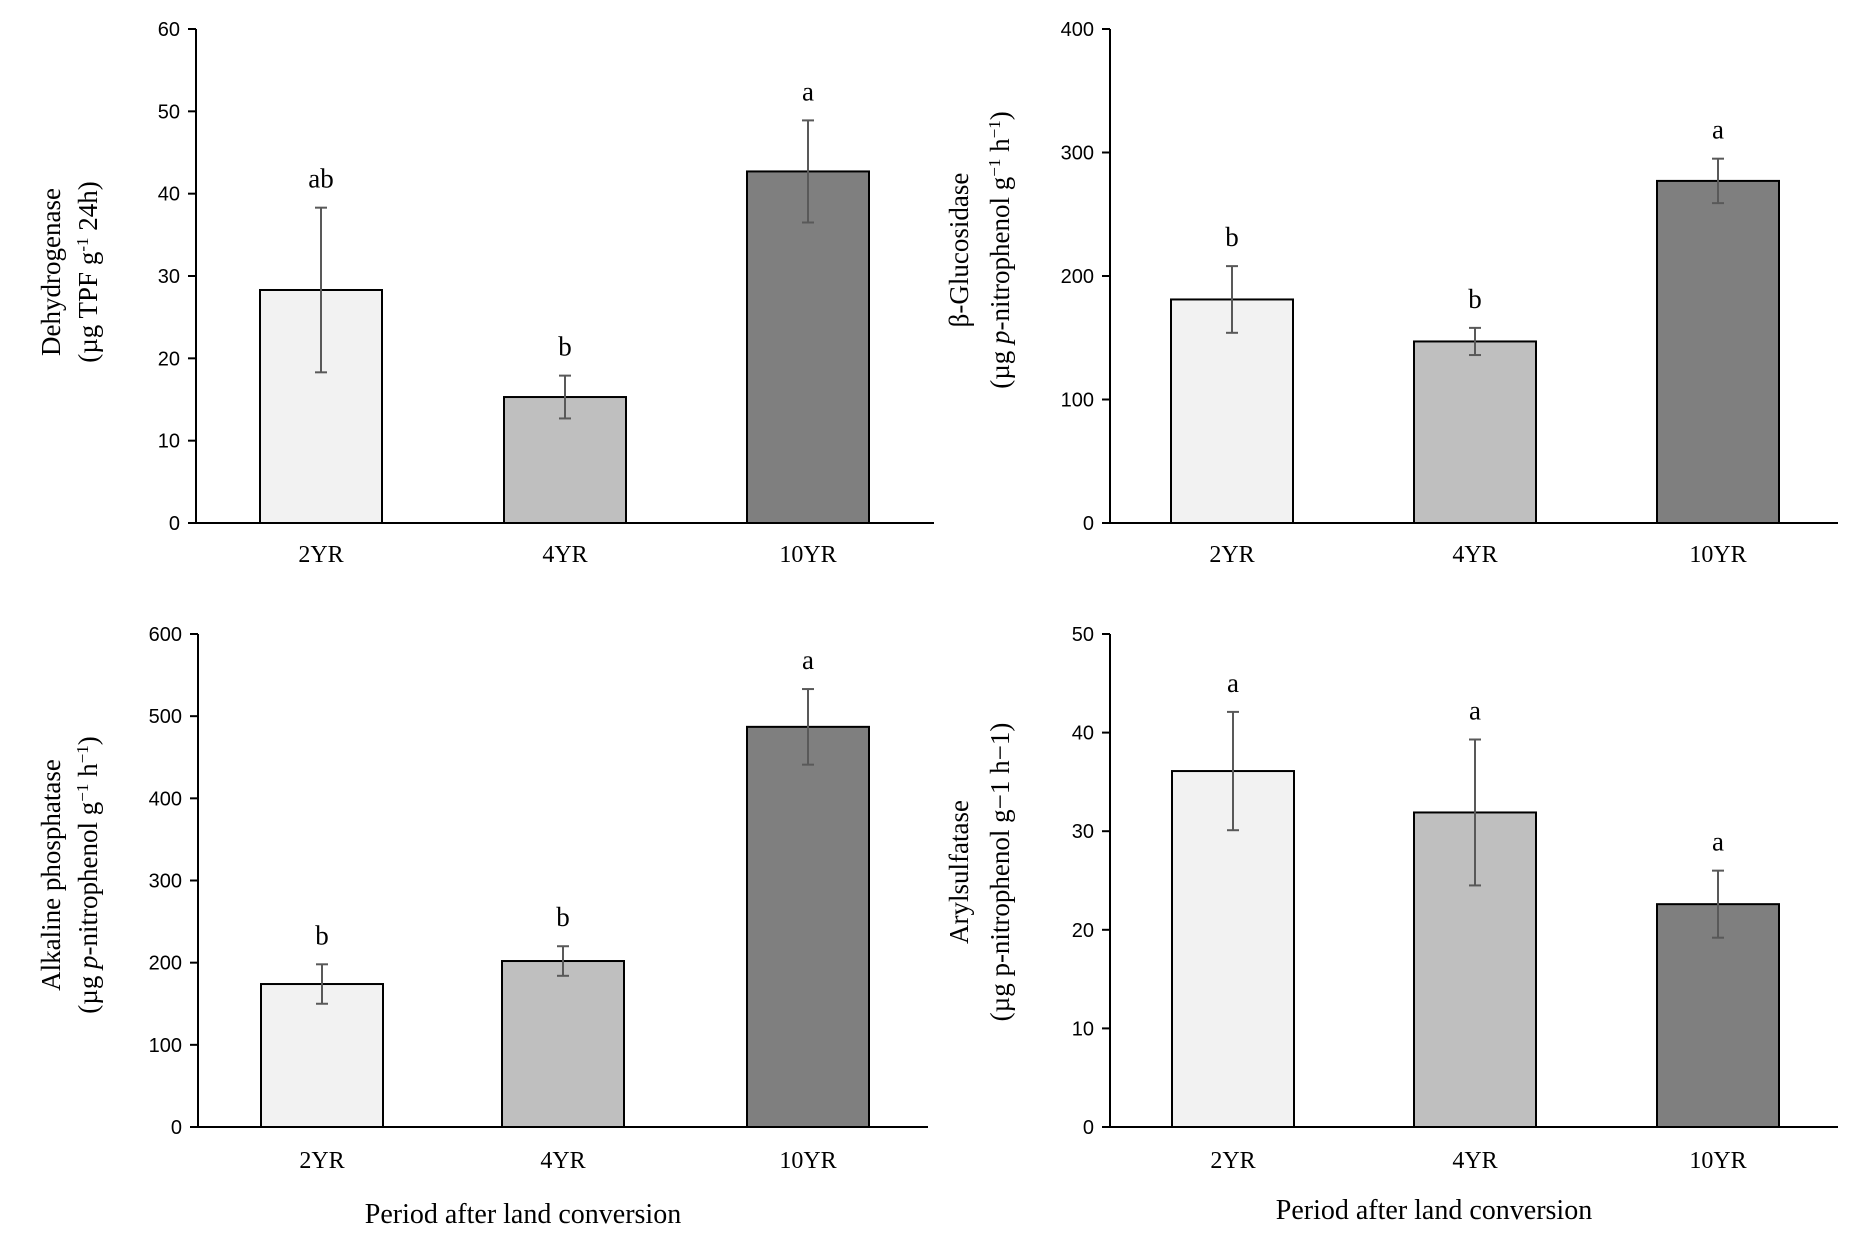 Image resolution: width=1864 pixels, height=1245 pixels. I want to click on y-axis-label-units: (µg TPF g-1 24h), so click(88, 272).